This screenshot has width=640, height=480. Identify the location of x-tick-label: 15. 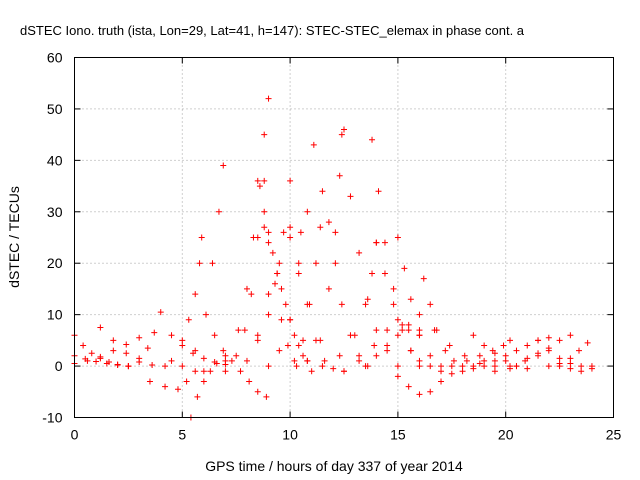
(398, 435).